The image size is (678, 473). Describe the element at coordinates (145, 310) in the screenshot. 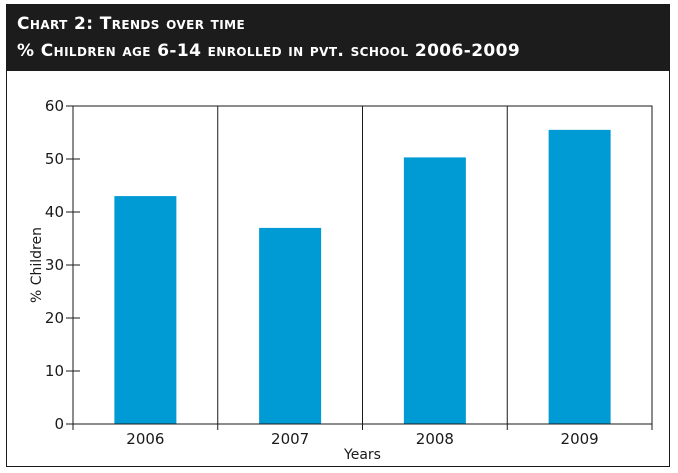

I see `bar-2006` at that location.